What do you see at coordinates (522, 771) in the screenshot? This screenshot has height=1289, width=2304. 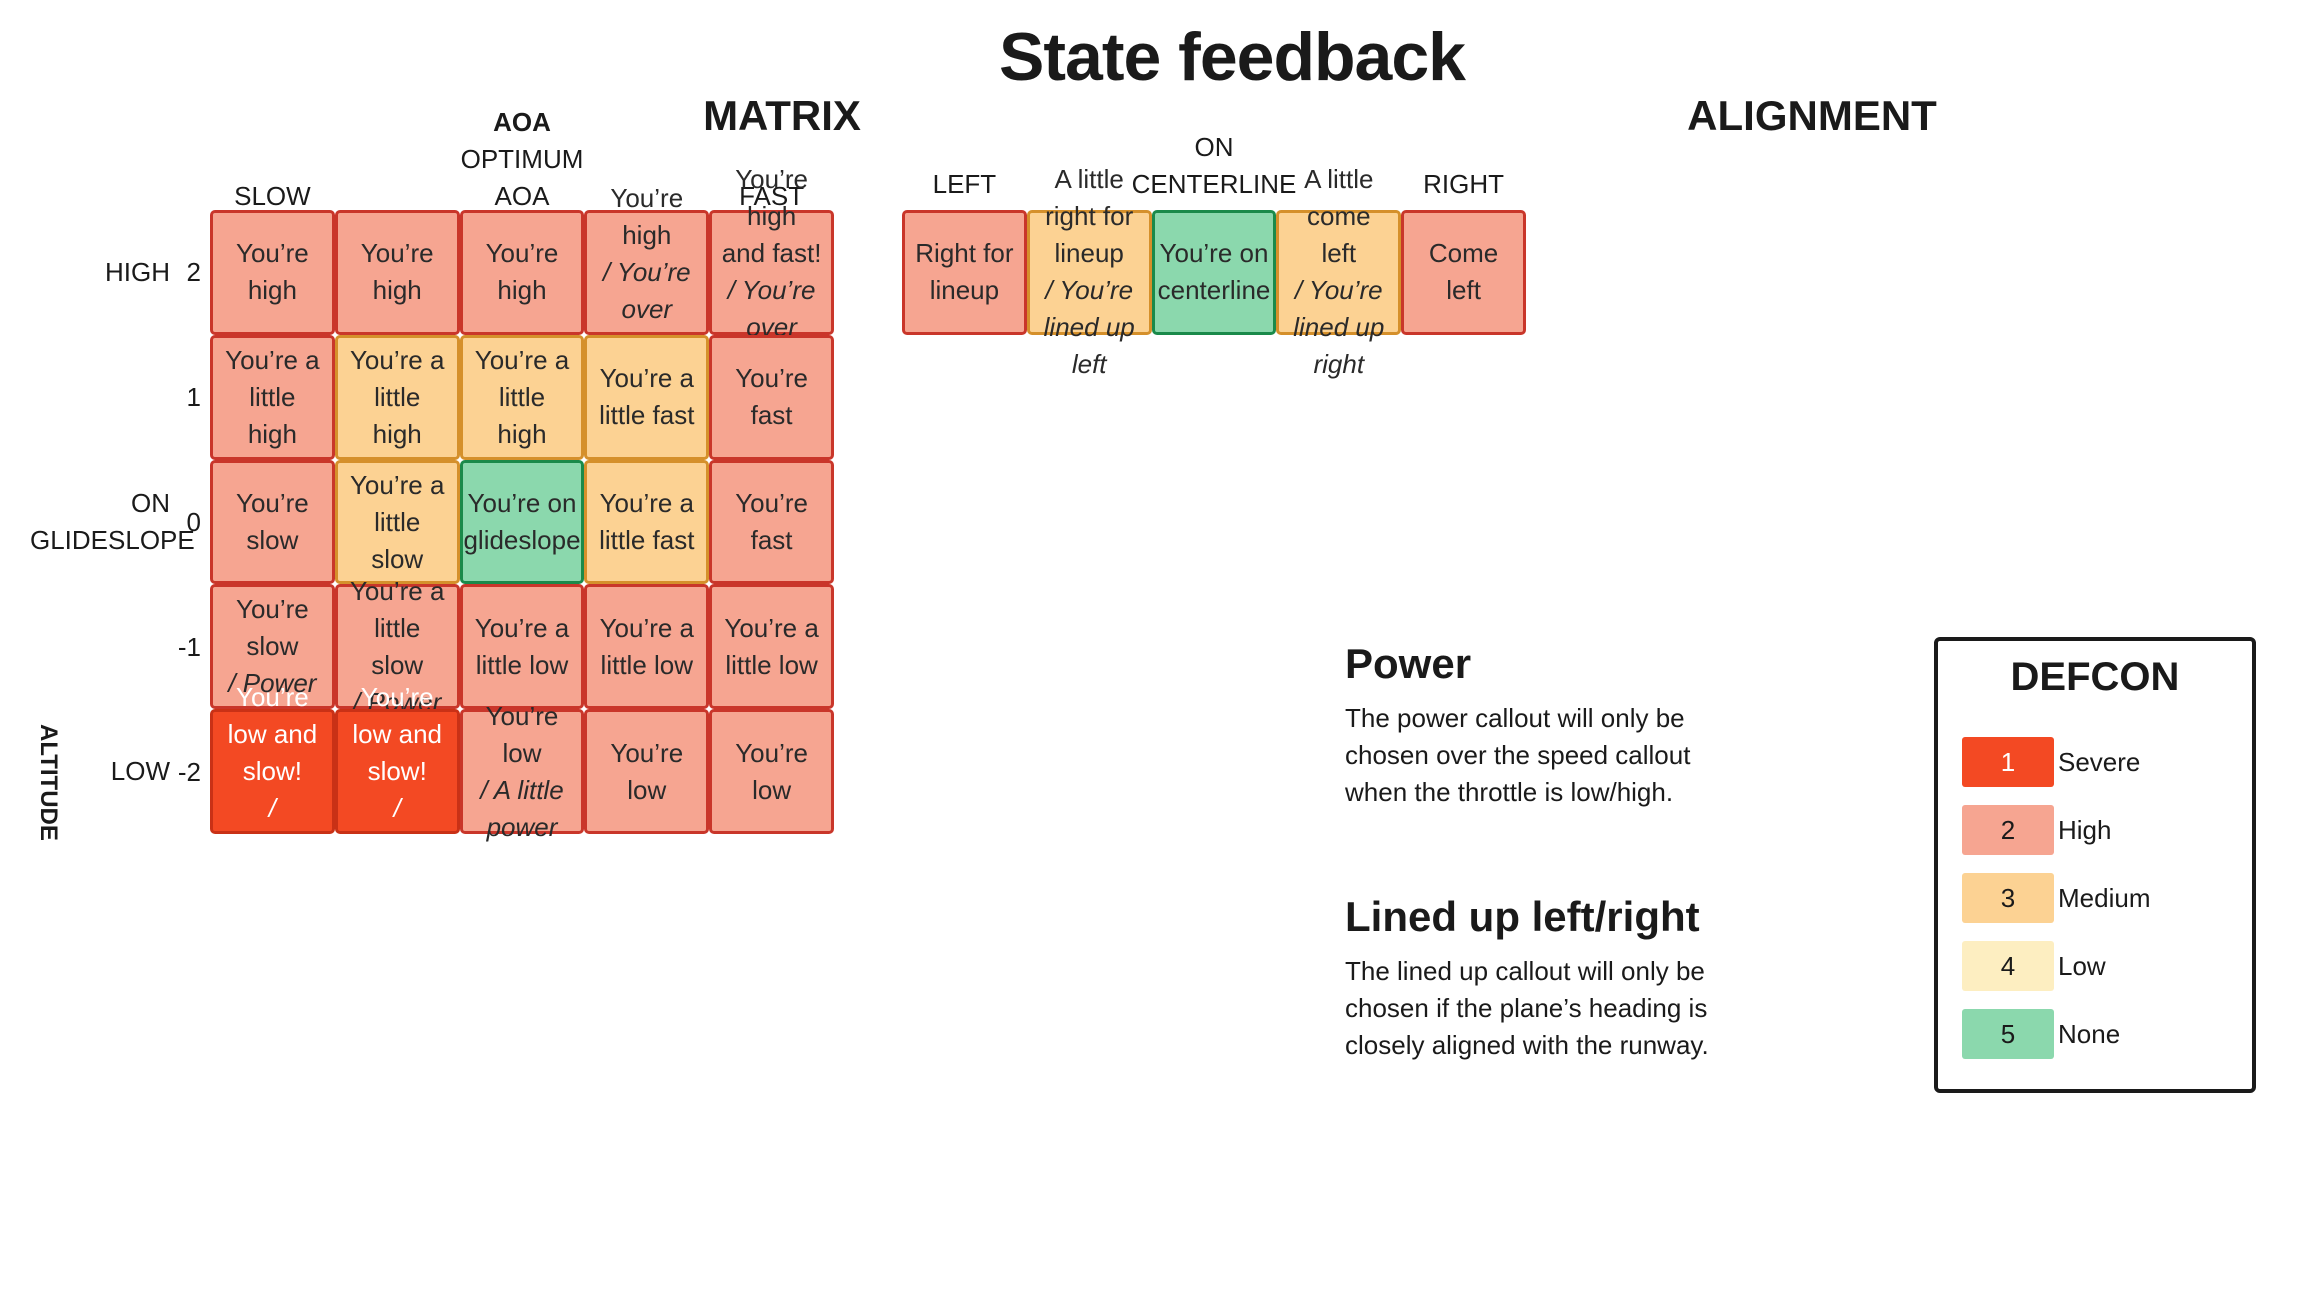 I see `matrix-cell: You’re low / A little power` at bounding box center [522, 771].